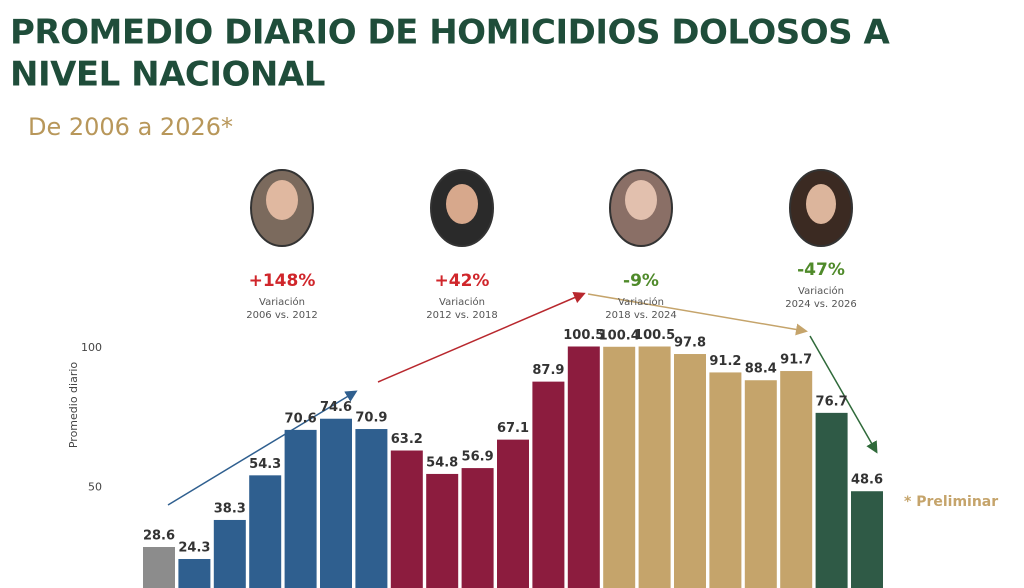 The image size is (1024, 588). I want to click on y-axis-label: Promedio diario, so click(73, 405).